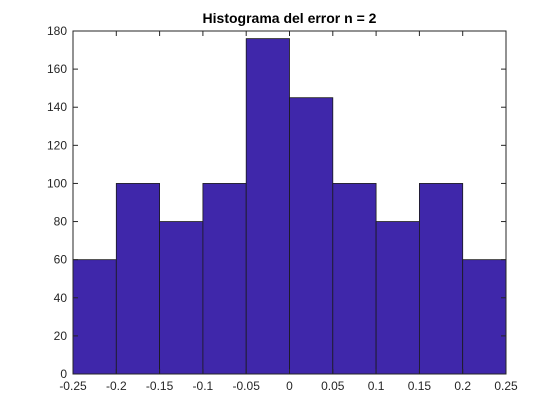  What do you see at coordinates (247, 386) in the screenshot?
I see `x-tick-label: -0.05` at bounding box center [247, 386].